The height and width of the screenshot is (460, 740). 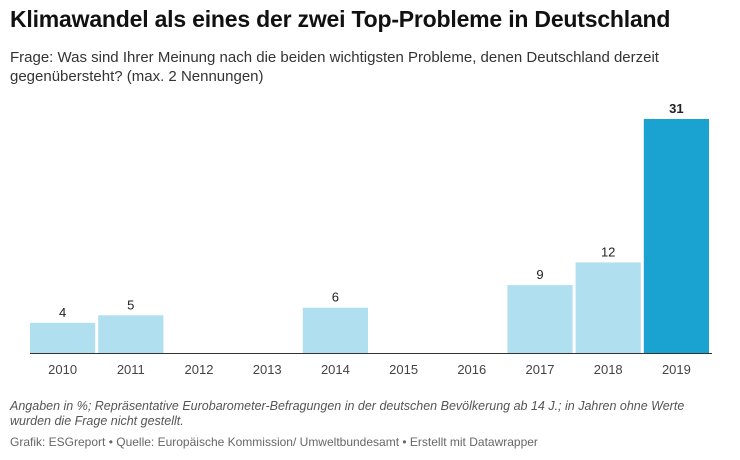 What do you see at coordinates (471, 369) in the screenshot?
I see `x-tick-label-2016: 2016` at bounding box center [471, 369].